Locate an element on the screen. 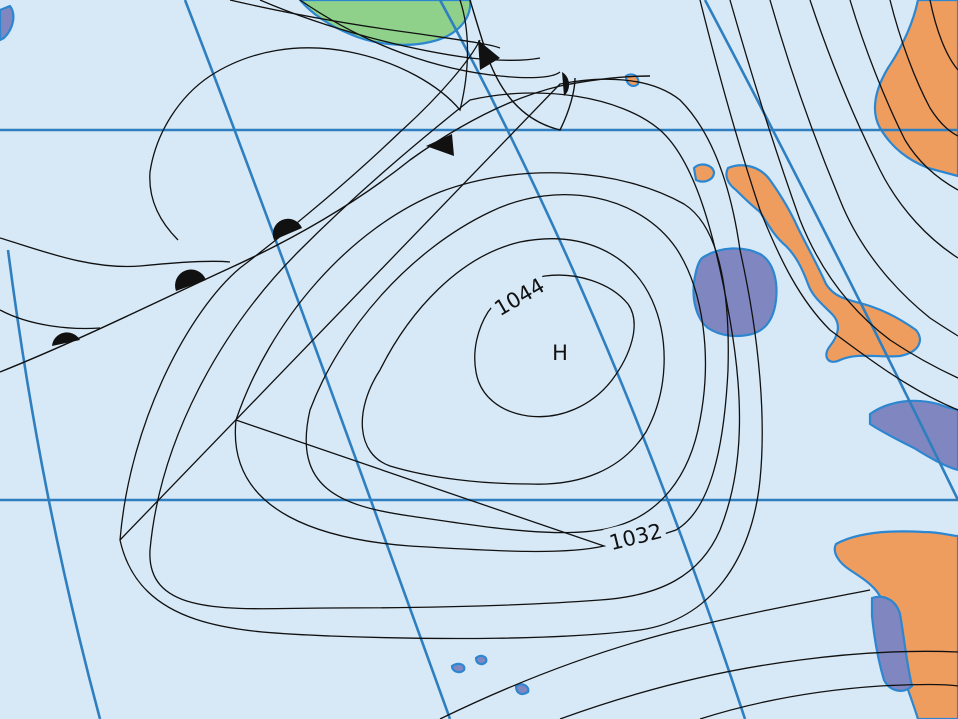 Image resolution: width=958 pixels, height=719 pixels. scotland-islands is located at coordinates (704, 173).